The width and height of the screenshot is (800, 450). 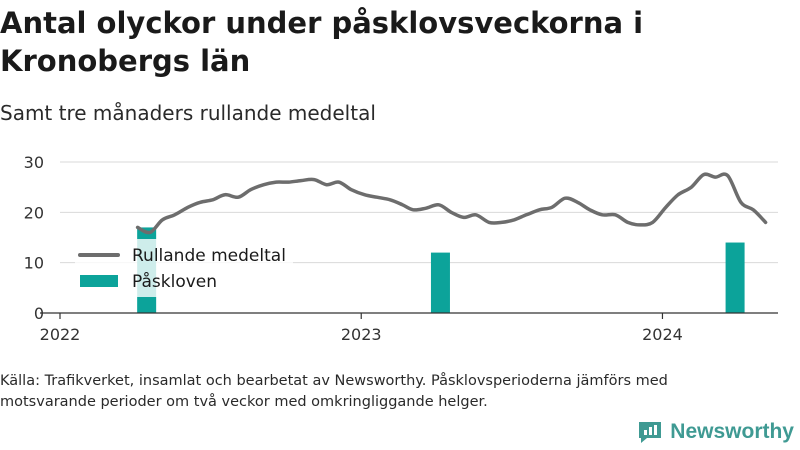 What do you see at coordinates (662, 332) in the screenshot?
I see `x-tick-label: 2024` at bounding box center [662, 332].